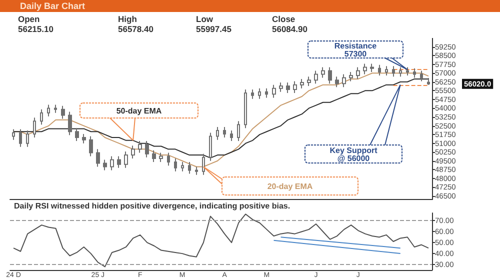 This screenshot has width=500, height=280. I want to click on text: 56578.40, so click(136, 29).